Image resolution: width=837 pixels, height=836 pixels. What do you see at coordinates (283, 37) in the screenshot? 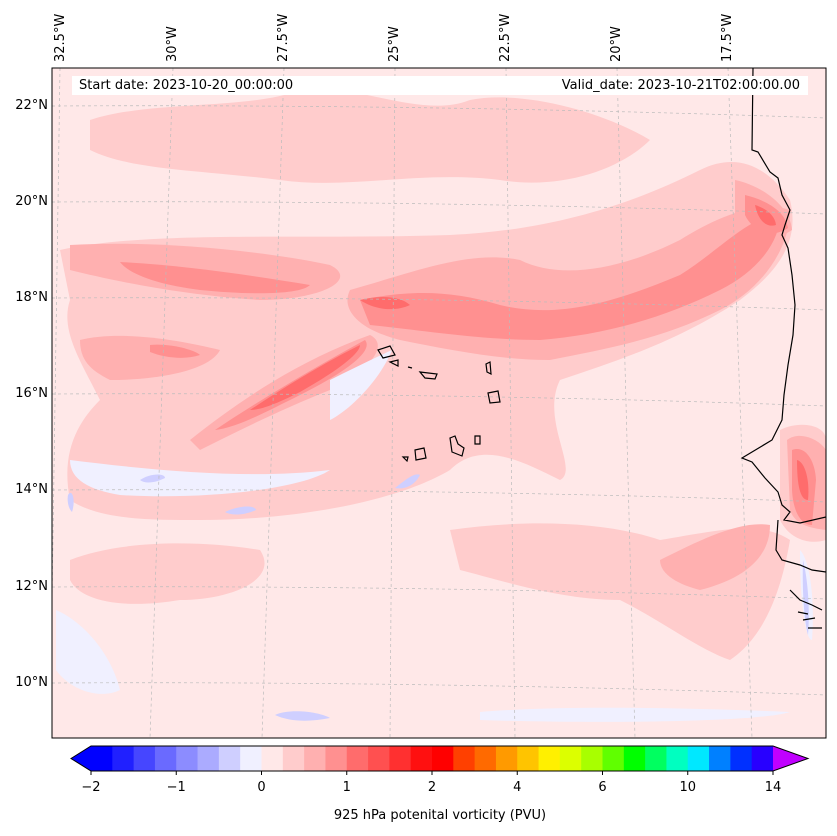
I see `lon-label: 27.5°W` at bounding box center [283, 37].